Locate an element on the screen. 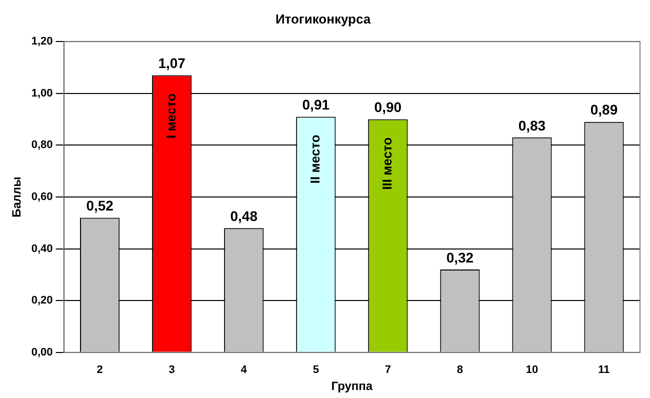 Image resolution: width=650 pixels, height=398 pixels. annotation: II место is located at coordinates (314, 159).